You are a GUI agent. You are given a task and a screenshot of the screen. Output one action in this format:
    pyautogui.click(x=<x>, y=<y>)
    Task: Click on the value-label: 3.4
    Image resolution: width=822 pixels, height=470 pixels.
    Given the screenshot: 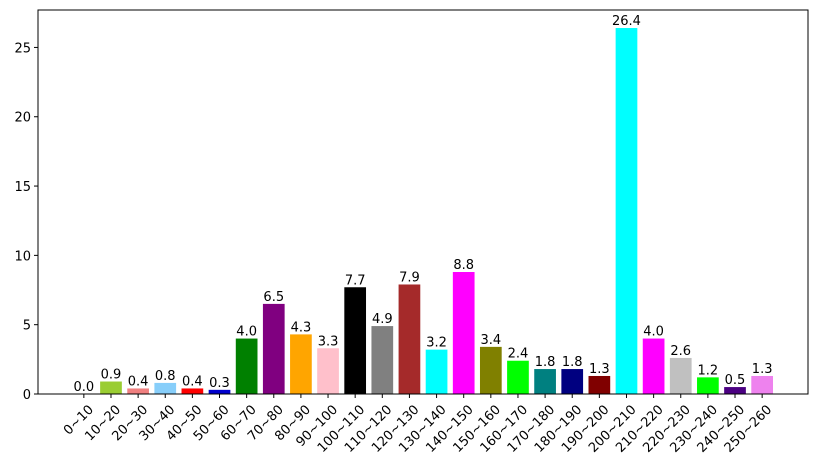 What is the action you would take?
    pyautogui.click(x=490, y=340)
    